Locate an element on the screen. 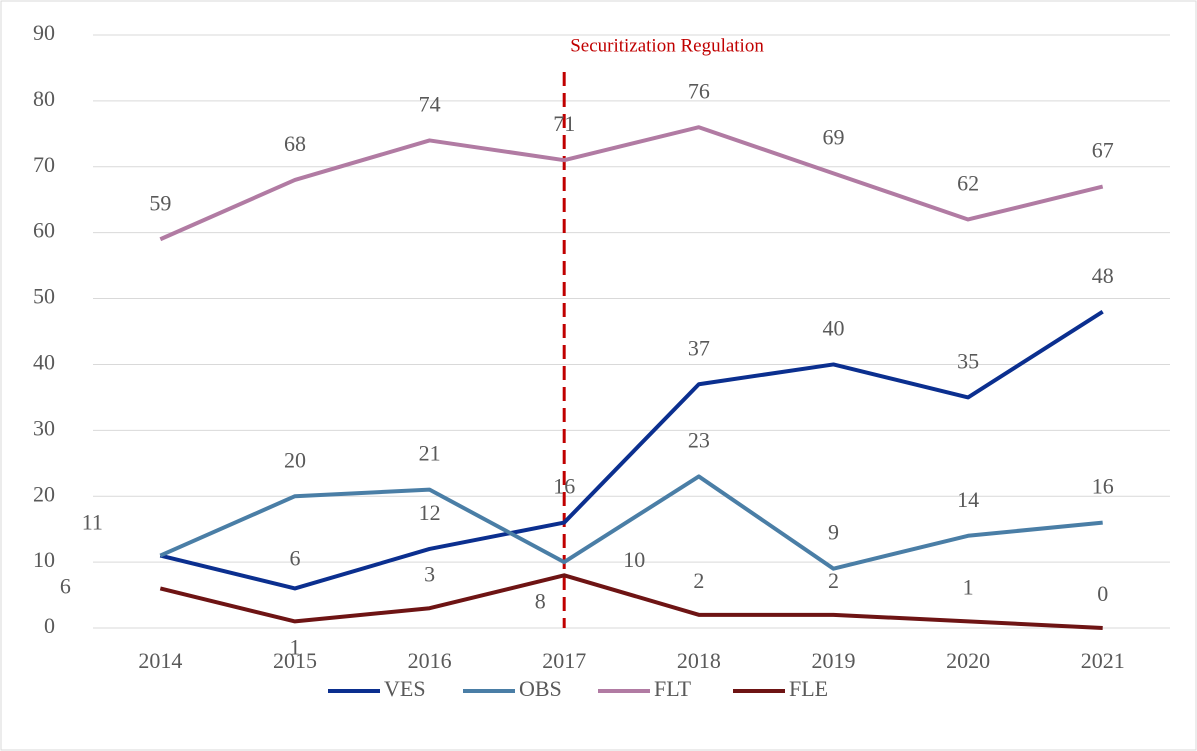 The width and height of the screenshot is (1197, 751). data-label: 48 is located at coordinates (1103, 275).